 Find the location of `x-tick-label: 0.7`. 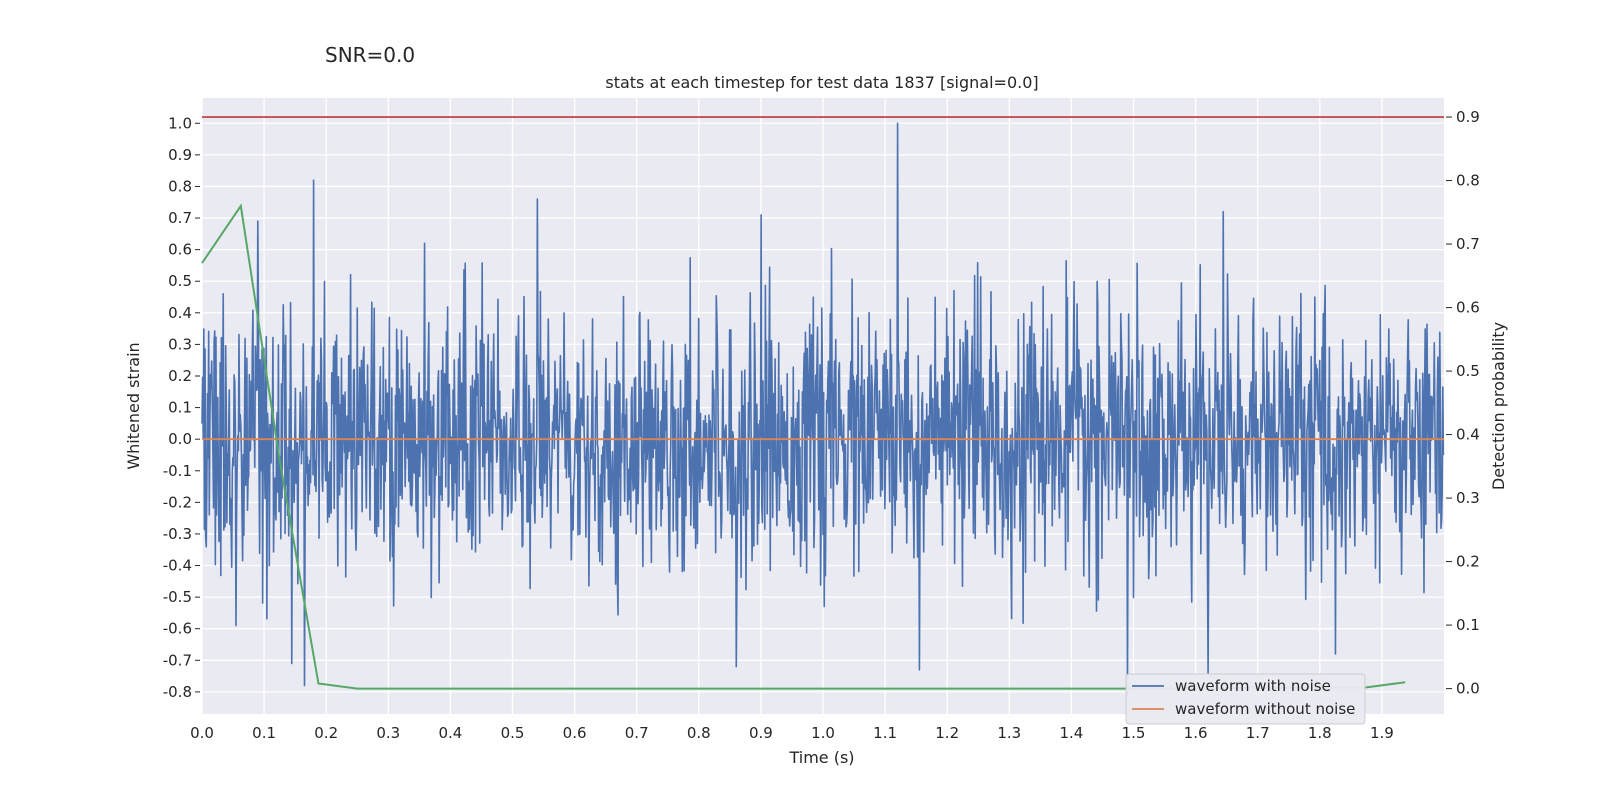

x-tick-label: 0.7 is located at coordinates (637, 733).